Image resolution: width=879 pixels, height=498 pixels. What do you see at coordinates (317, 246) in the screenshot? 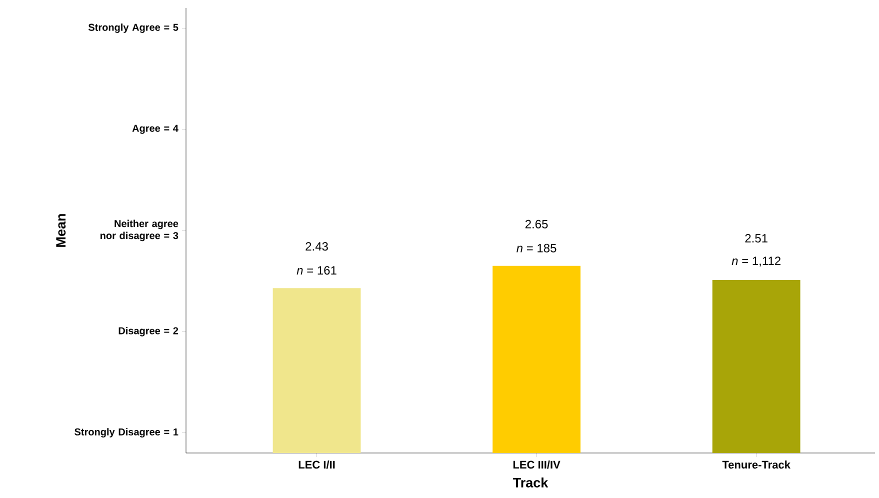
I see `data-label: 2.43` at bounding box center [317, 246].